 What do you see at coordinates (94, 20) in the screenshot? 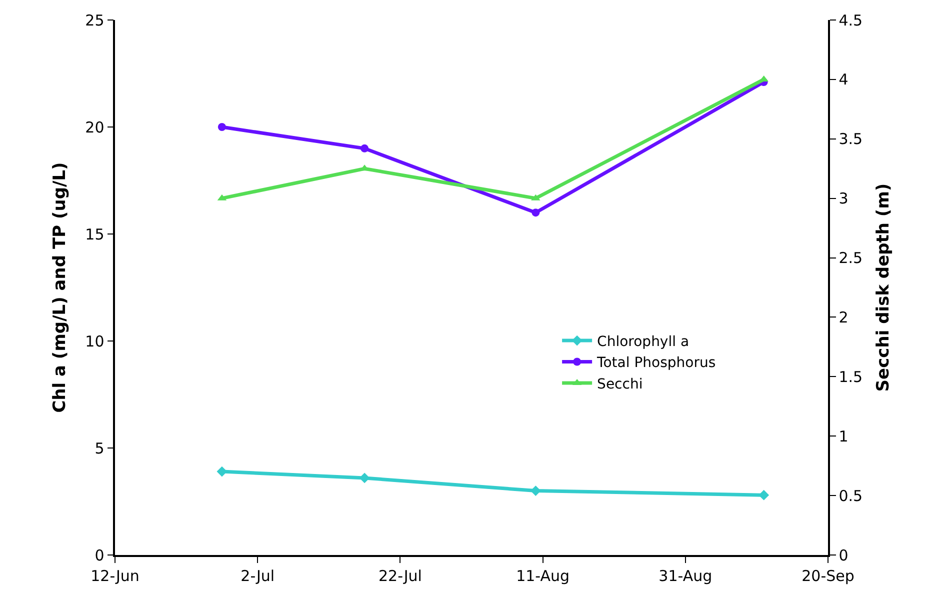
I see `y-tick-label: 25` at bounding box center [94, 20].